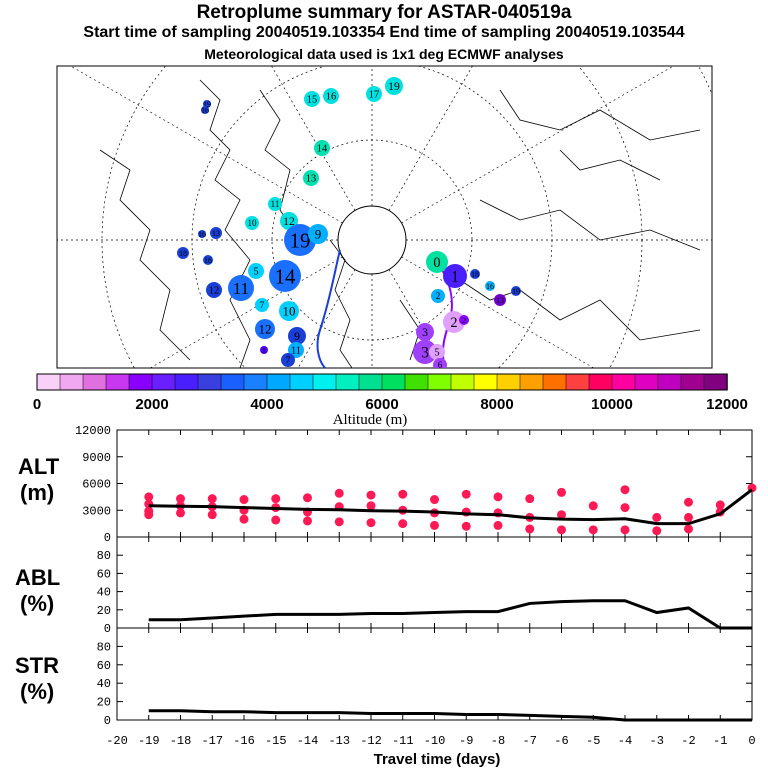 This screenshot has width=768, height=768. Describe the element at coordinates (151, 404) in the screenshot. I see `colorbar-tick-label: 2000` at that location.